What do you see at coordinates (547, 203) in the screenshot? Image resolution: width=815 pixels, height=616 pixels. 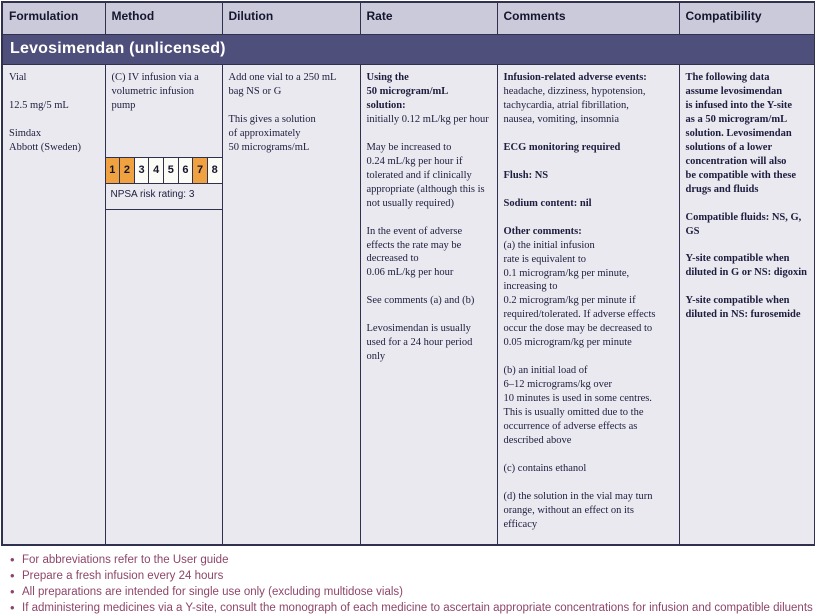 I see `comments-sodium: Sodium content: nil` at bounding box center [547, 203].